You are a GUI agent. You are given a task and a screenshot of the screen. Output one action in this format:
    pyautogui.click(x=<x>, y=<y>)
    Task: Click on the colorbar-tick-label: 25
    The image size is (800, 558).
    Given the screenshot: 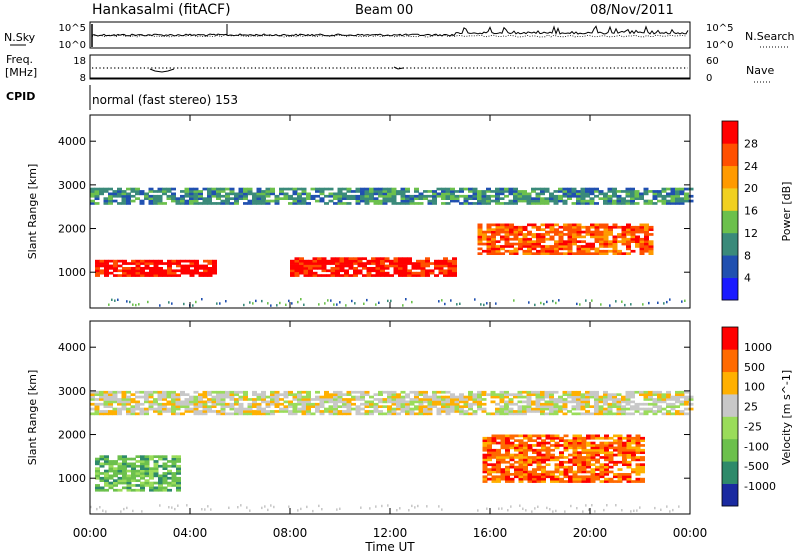 What is the action you would take?
    pyautogui.click(x=751, y=407)
    